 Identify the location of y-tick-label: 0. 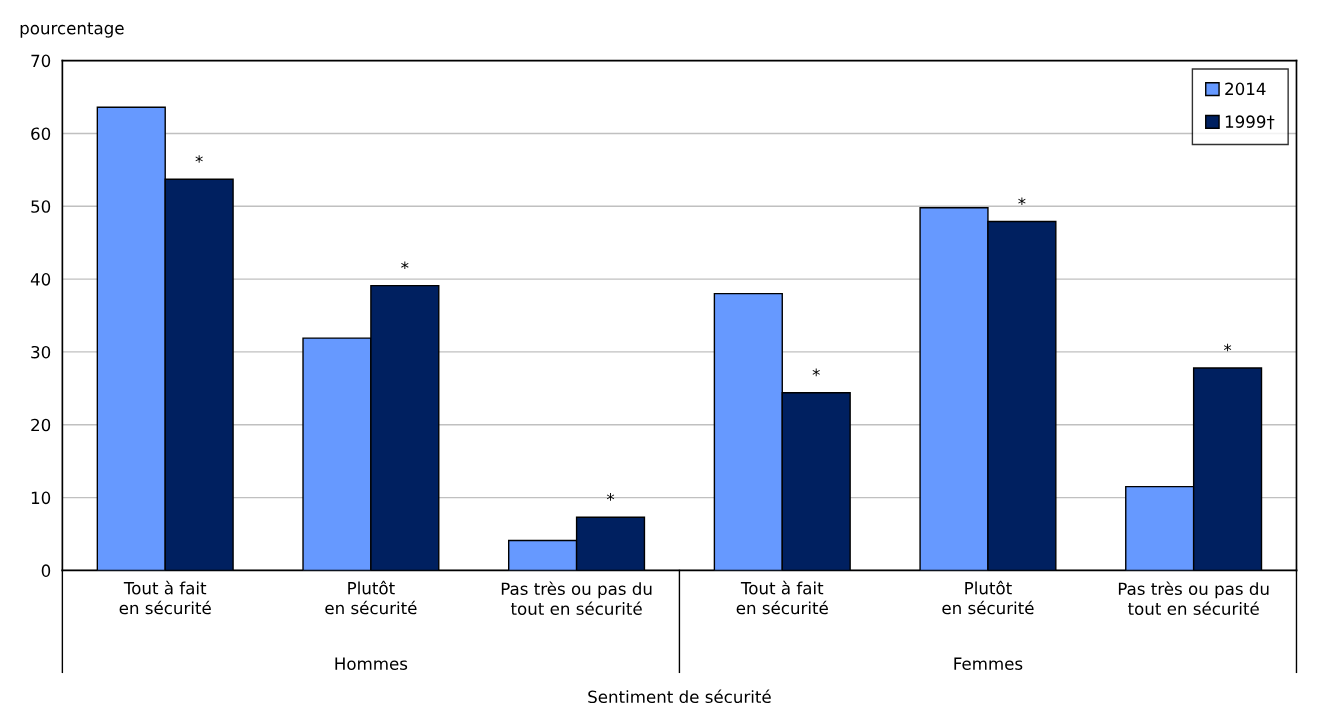
(46, 570).